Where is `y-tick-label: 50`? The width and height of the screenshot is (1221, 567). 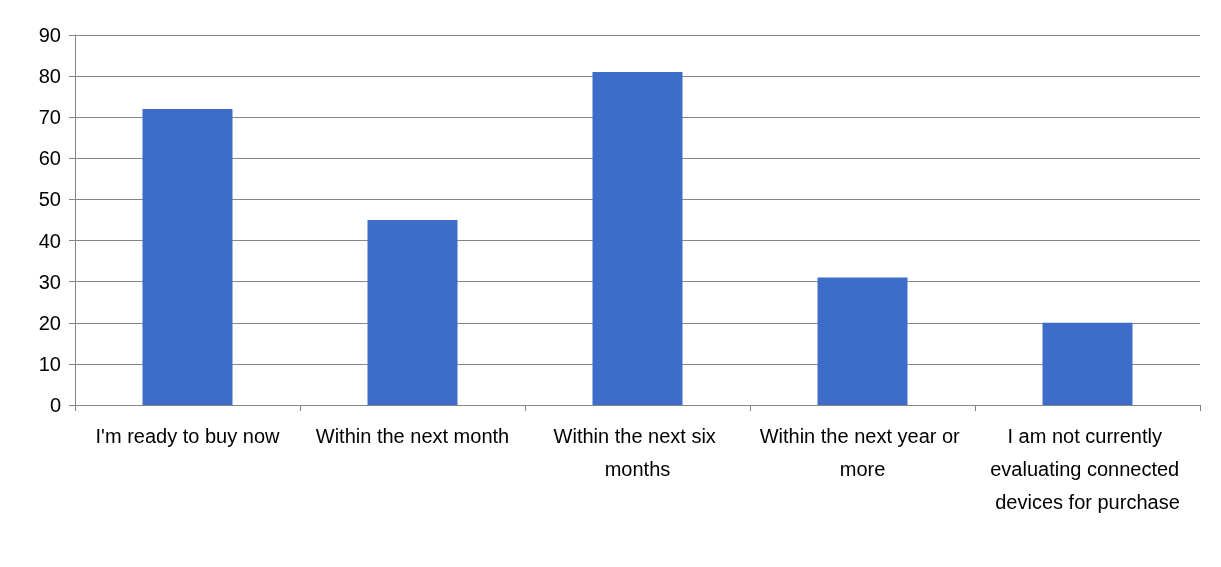 y-tick-label: 50 is located at coordinates (49, 199).